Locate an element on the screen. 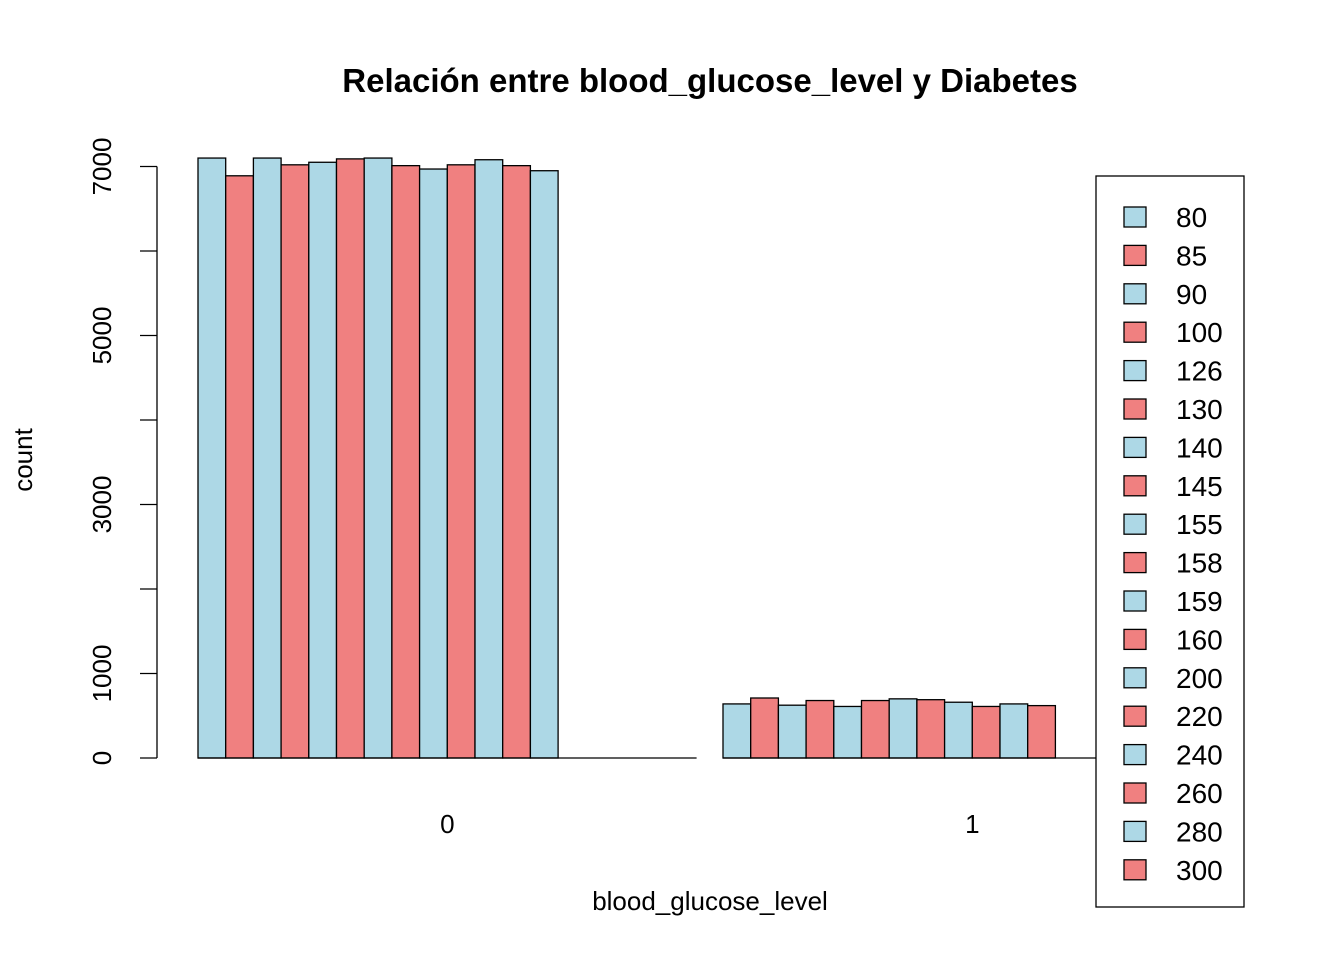  legend-label: 155 is located at coordinates (1199, 524).